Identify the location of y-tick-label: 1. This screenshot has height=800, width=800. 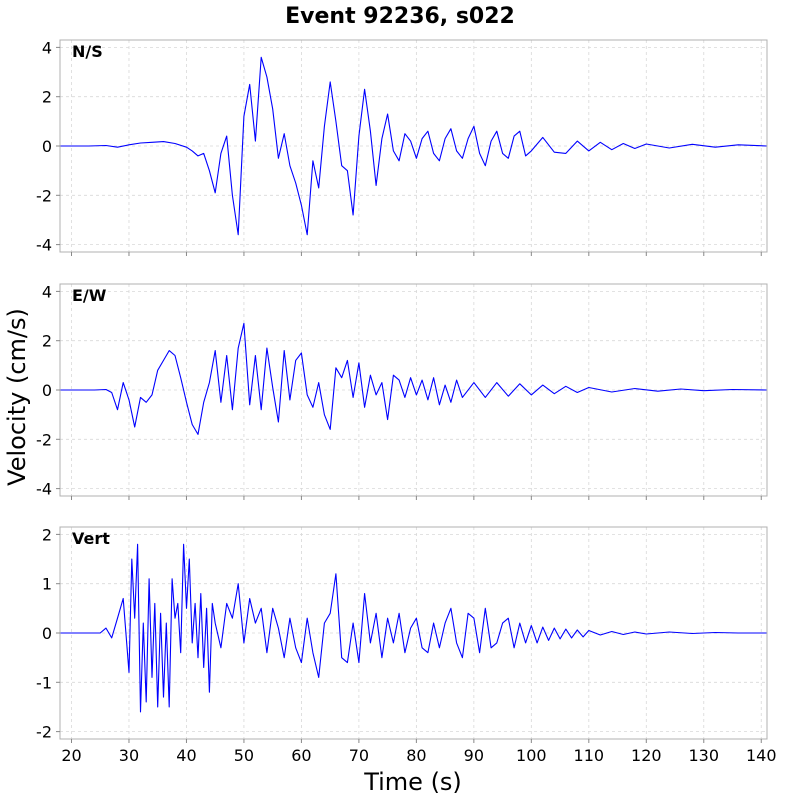
(47, 584).